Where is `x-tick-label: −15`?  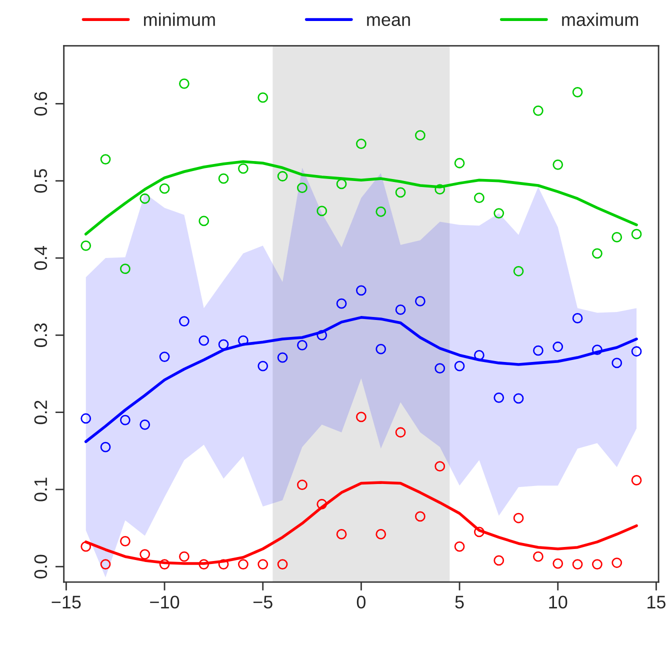 x-tick-label: −15 is located at coordinates (66, 602).